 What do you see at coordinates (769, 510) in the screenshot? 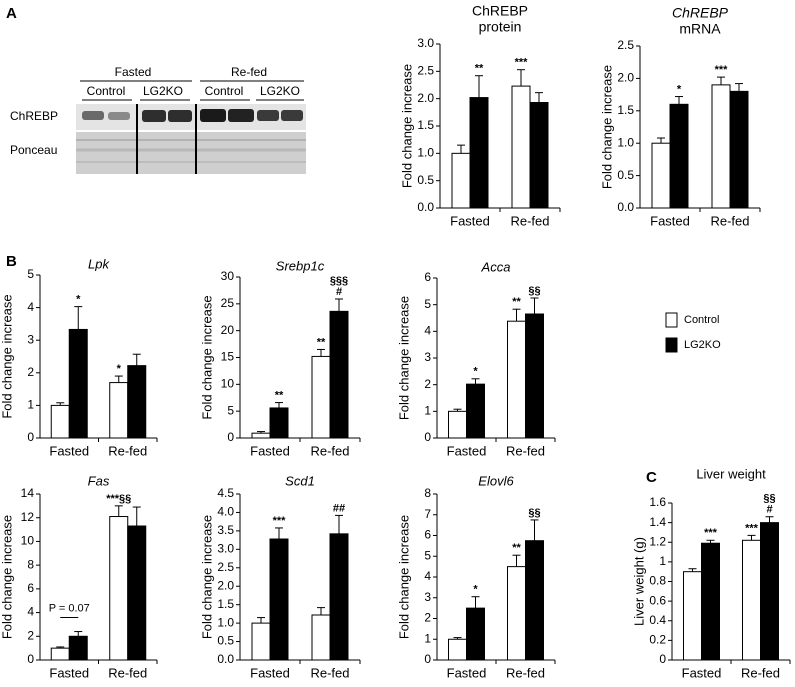
I see `significance-label: #` at bounding box center [769, 510].